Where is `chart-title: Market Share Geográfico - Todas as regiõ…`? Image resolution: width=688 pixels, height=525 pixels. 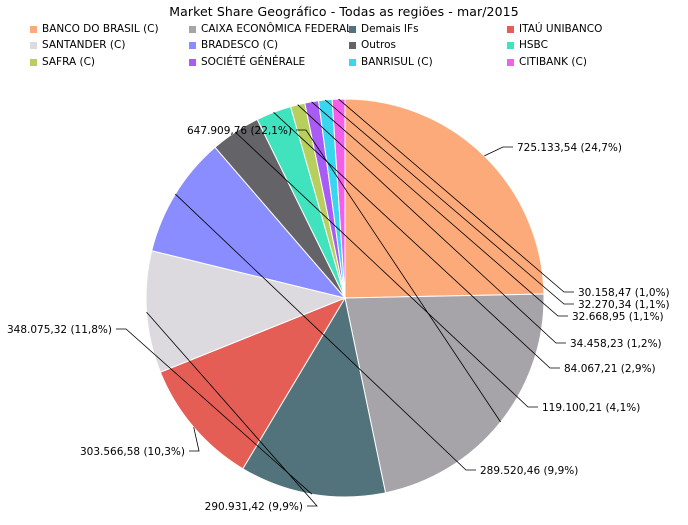
chart-title: Market Share Geográfico - Todas as regiõ… is located at coordinates (344, 11).